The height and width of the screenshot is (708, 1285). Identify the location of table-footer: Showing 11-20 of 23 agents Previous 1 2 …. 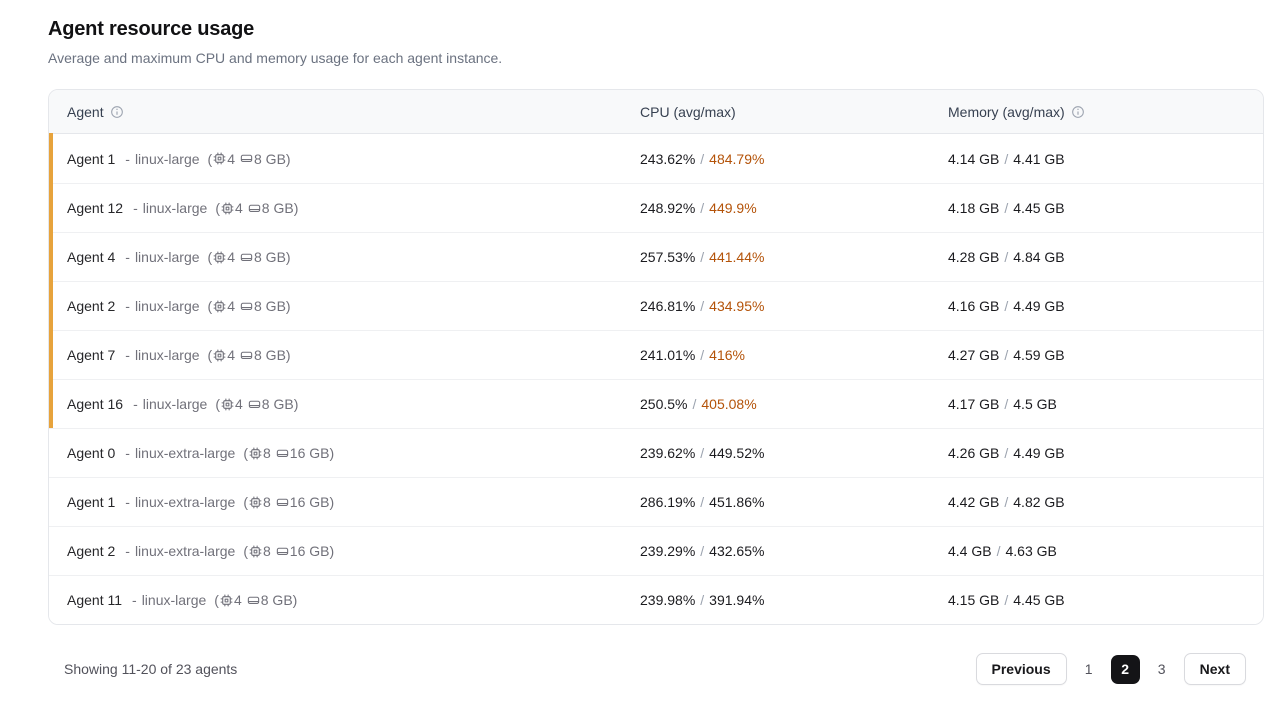
(656, 669).